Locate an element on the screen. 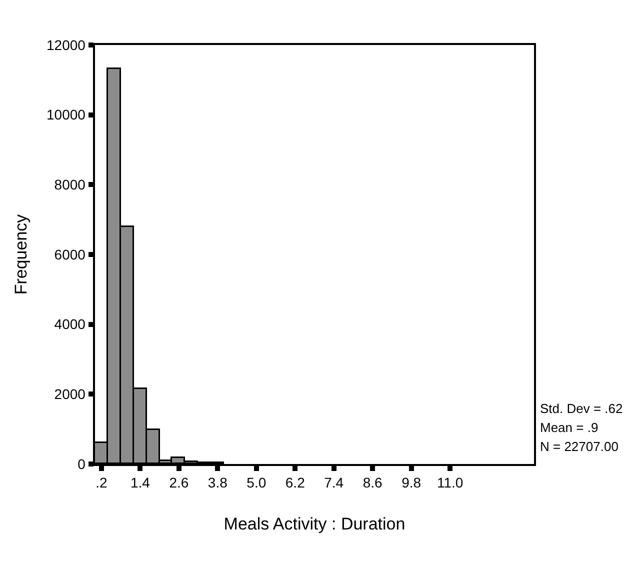 This screenshot has width=639, height=569. y-tick-label: 4000 is located at coordinates (70, 324).